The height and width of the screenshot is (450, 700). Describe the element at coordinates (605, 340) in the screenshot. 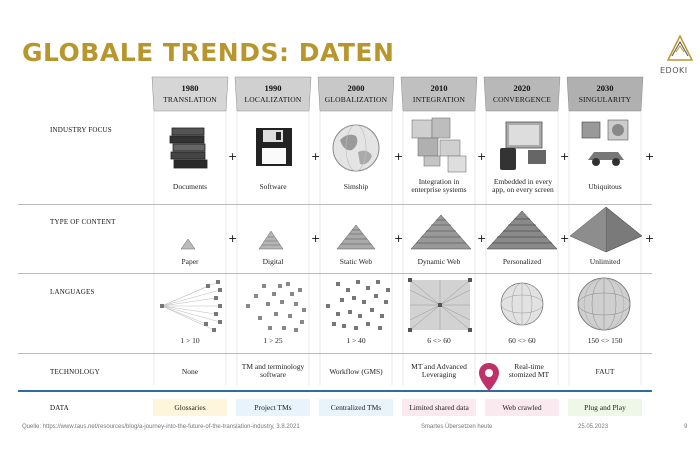

I see `languages-item: 150 <> 150` at that location.